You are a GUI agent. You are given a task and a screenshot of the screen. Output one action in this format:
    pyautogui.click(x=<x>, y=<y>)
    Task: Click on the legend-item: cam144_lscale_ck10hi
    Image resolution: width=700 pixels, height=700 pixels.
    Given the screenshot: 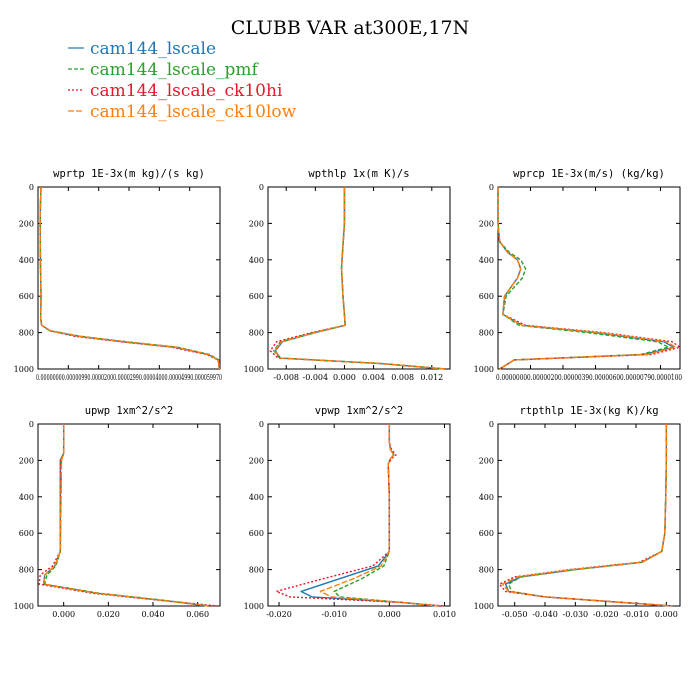 What is the action you would take?
    pyautogui.click(x=175, y=91)
    